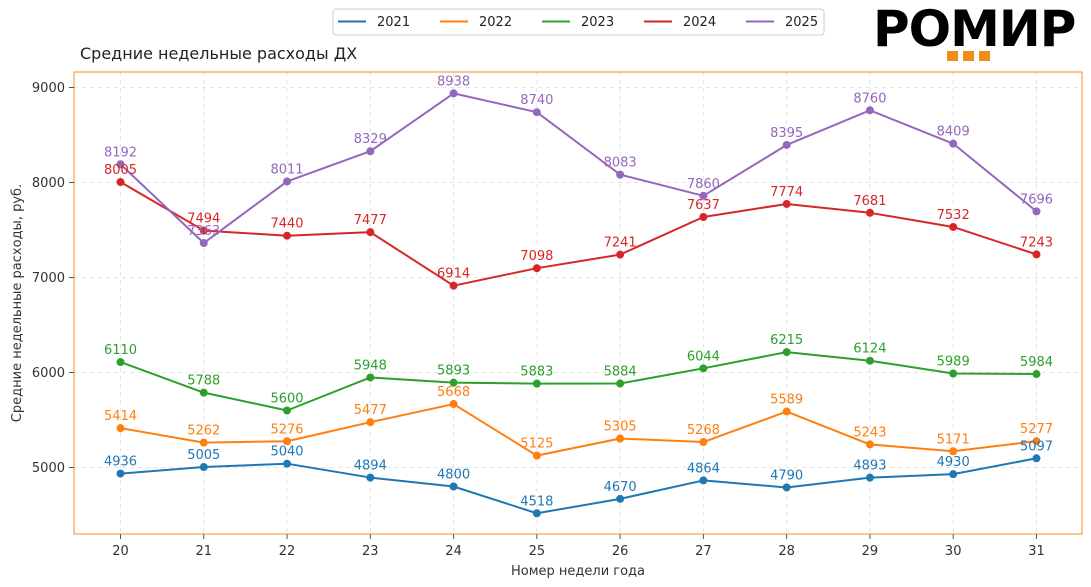 Image resolution: width=1091 pixels, height=587 pixels. What do you see at coordinates (869, 201) in the screenshot?
I see `data-label-2024: 7681` at bounding box center [869, 201].